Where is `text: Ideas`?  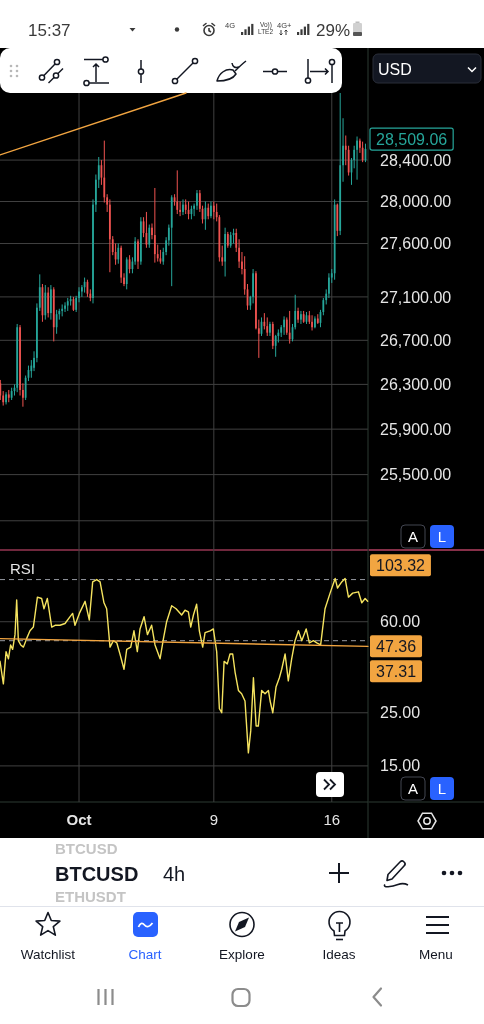 text: Ideas is located at coordinates (339, 954).